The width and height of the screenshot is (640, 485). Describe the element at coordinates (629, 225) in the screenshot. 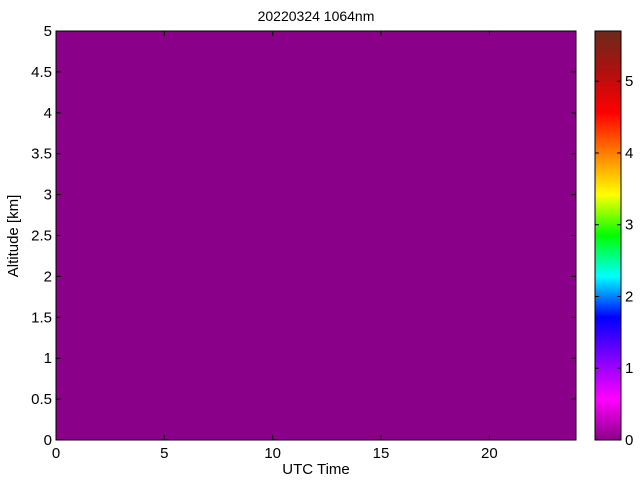

I see `colorbar-tick-label: 3` at that location.